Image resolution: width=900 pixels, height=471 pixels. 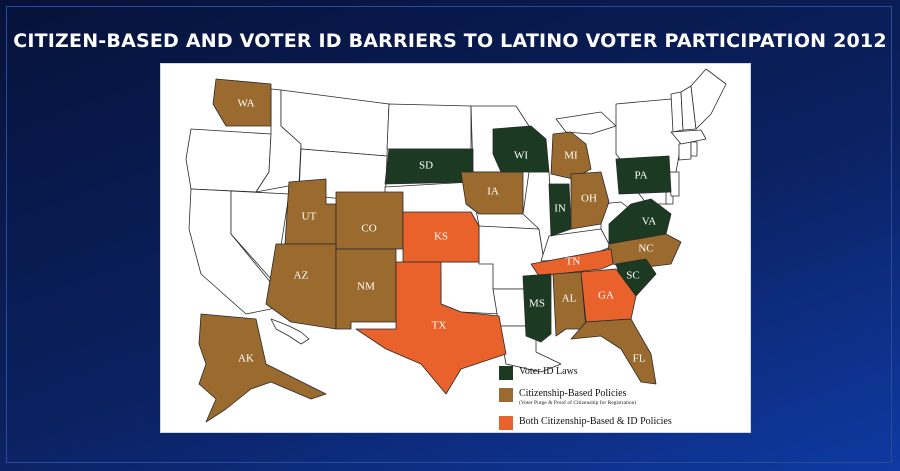 What do you see at coordinates (560, 209) in the screenshot?
I see `state-label-in: IN` at bounding box center [560, 209].